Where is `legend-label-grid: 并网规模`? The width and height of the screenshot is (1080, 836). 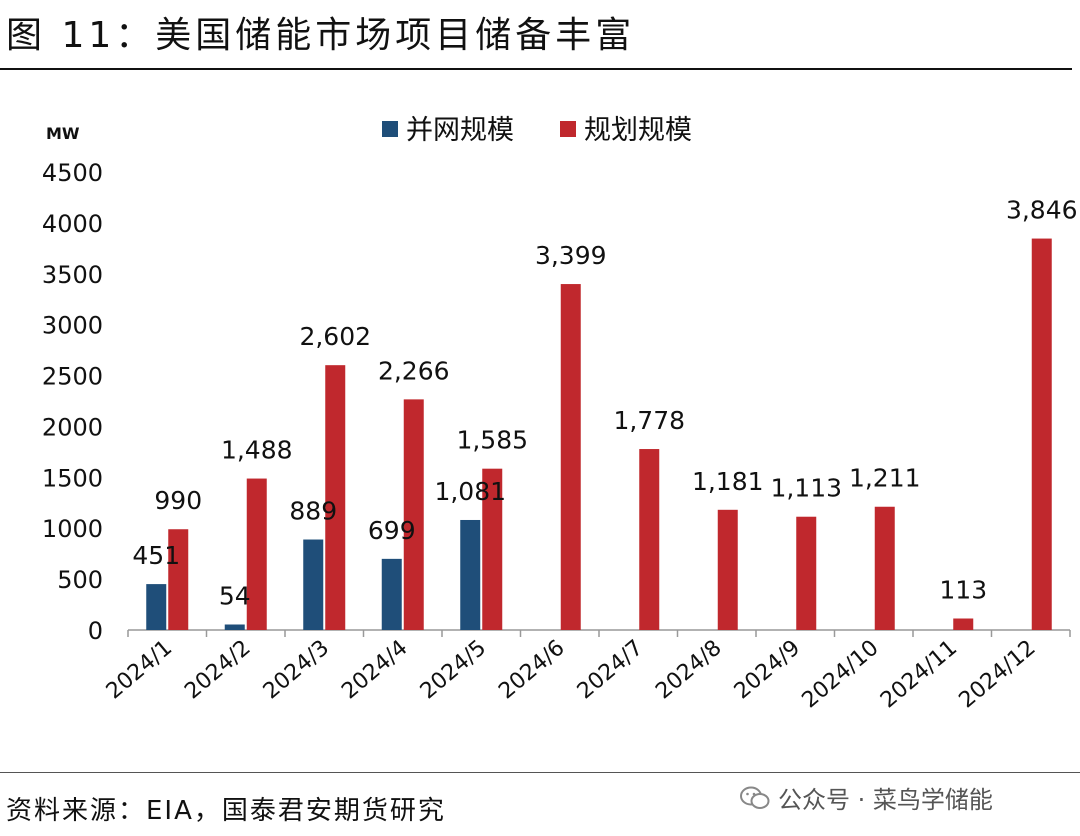
legend-label-grid: 并网规模 is located at coordinates (460, 130).